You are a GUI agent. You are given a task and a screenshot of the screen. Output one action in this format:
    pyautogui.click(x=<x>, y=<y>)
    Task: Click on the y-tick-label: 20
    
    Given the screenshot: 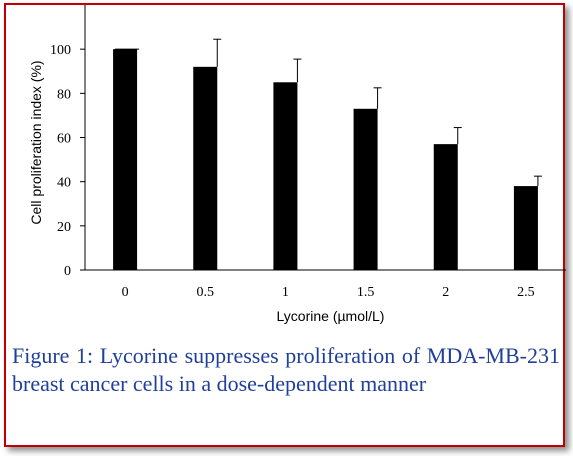 What is the action you would take?
    pyautogui.click(x=64, y=227)
    